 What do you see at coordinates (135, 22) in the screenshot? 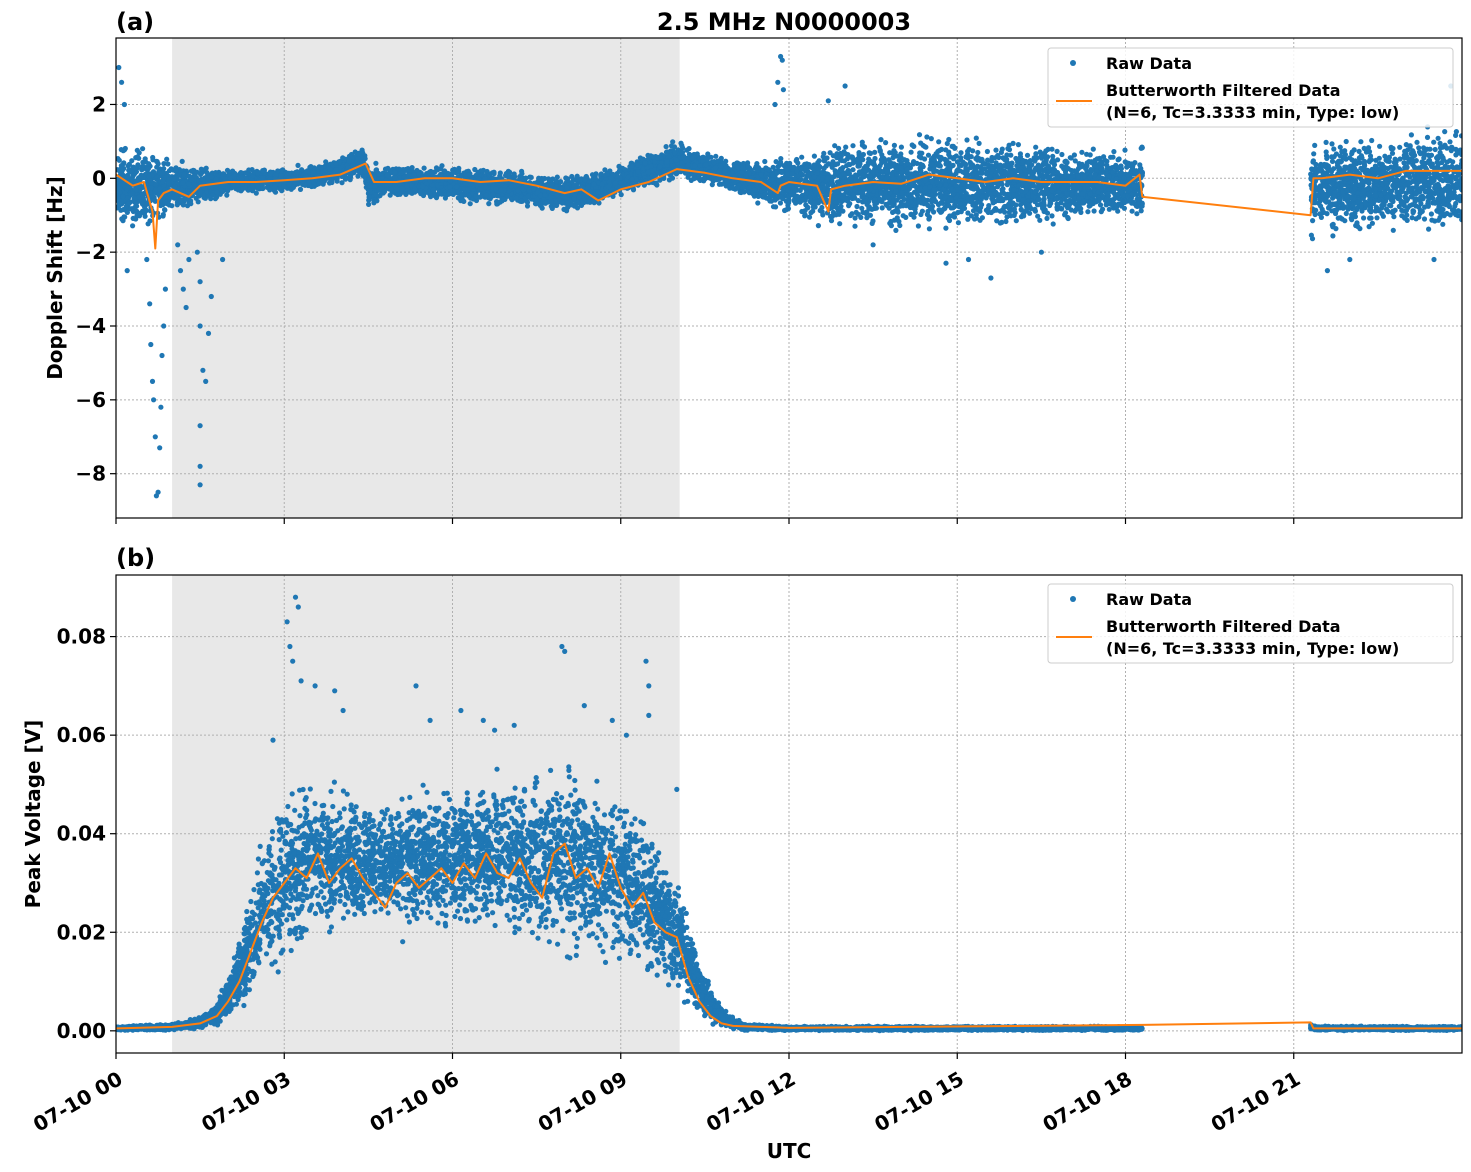
I see `panel-a-label: (a)` at bounding box center [135, 22].